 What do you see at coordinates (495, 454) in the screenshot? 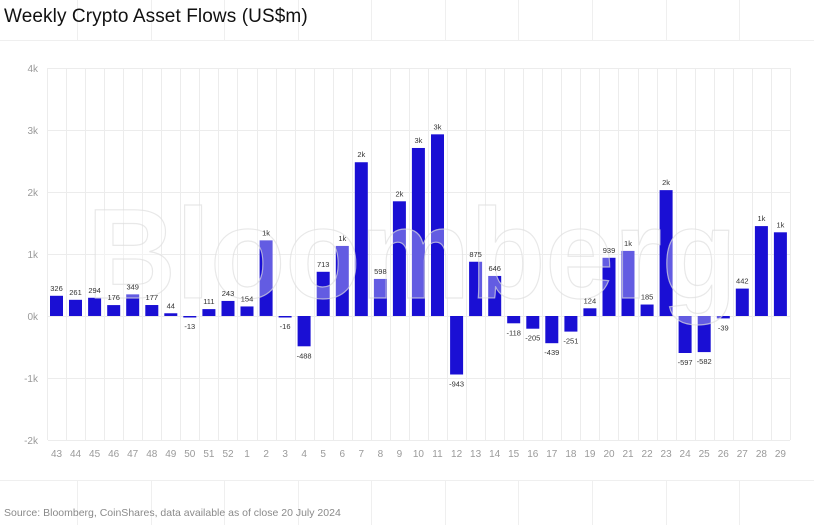
I see `x-tick-label: 14` at bounding box center [495, 454].